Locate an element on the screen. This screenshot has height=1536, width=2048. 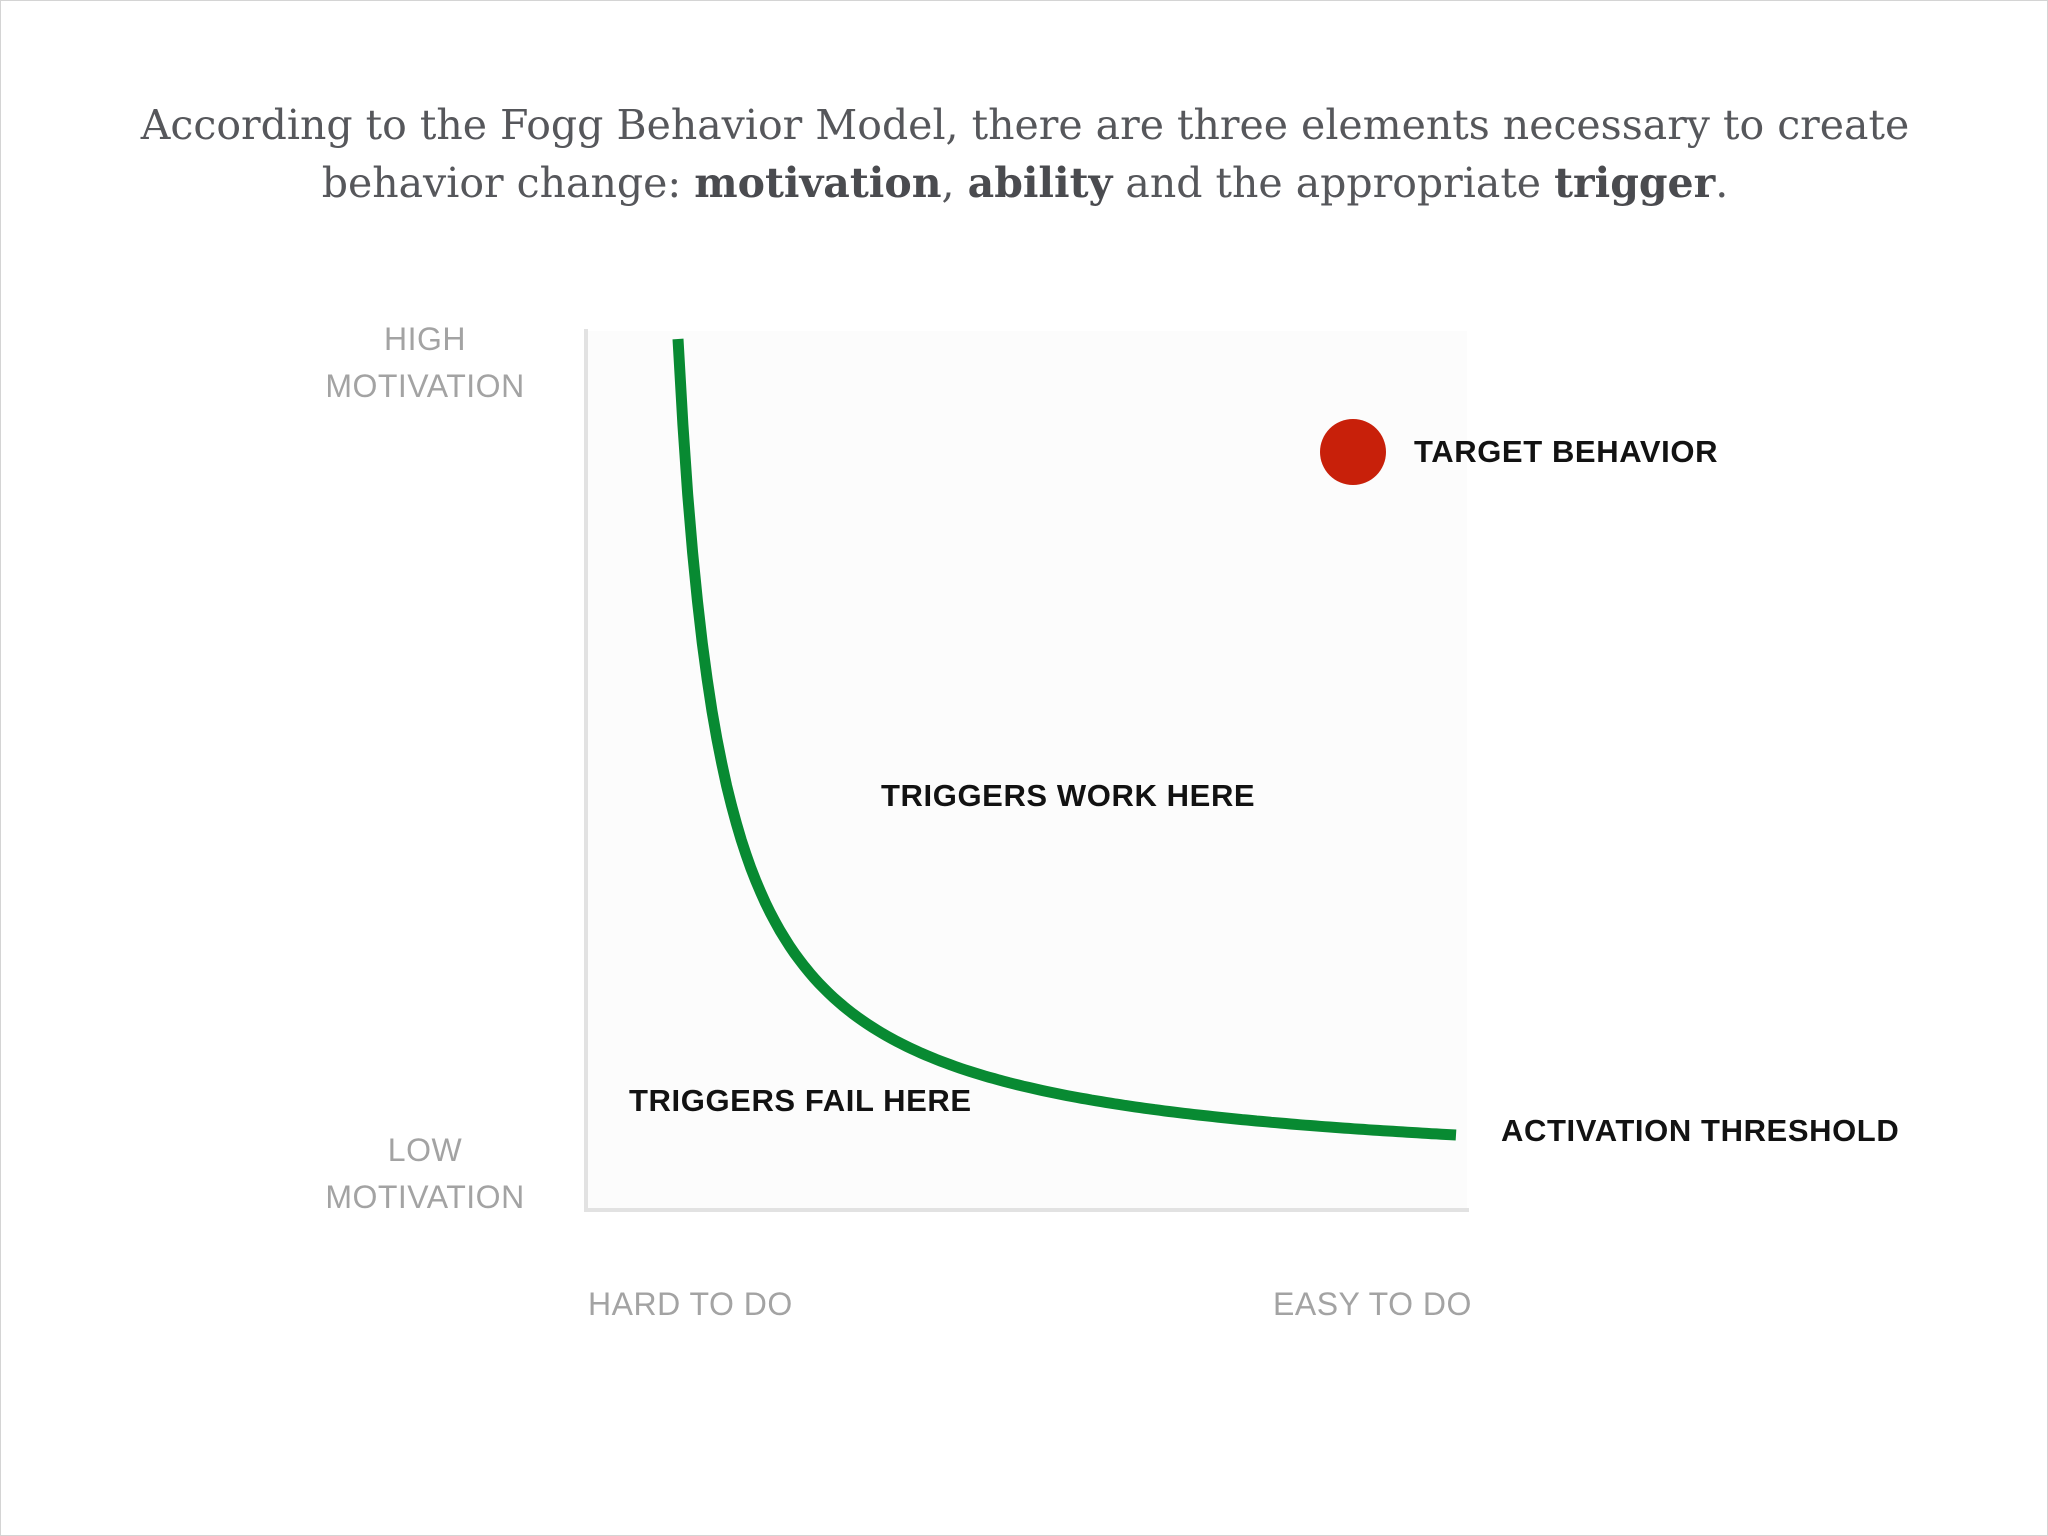
x-axis-right-label: EASY TO DO is located at coordinates (1372, 1304).